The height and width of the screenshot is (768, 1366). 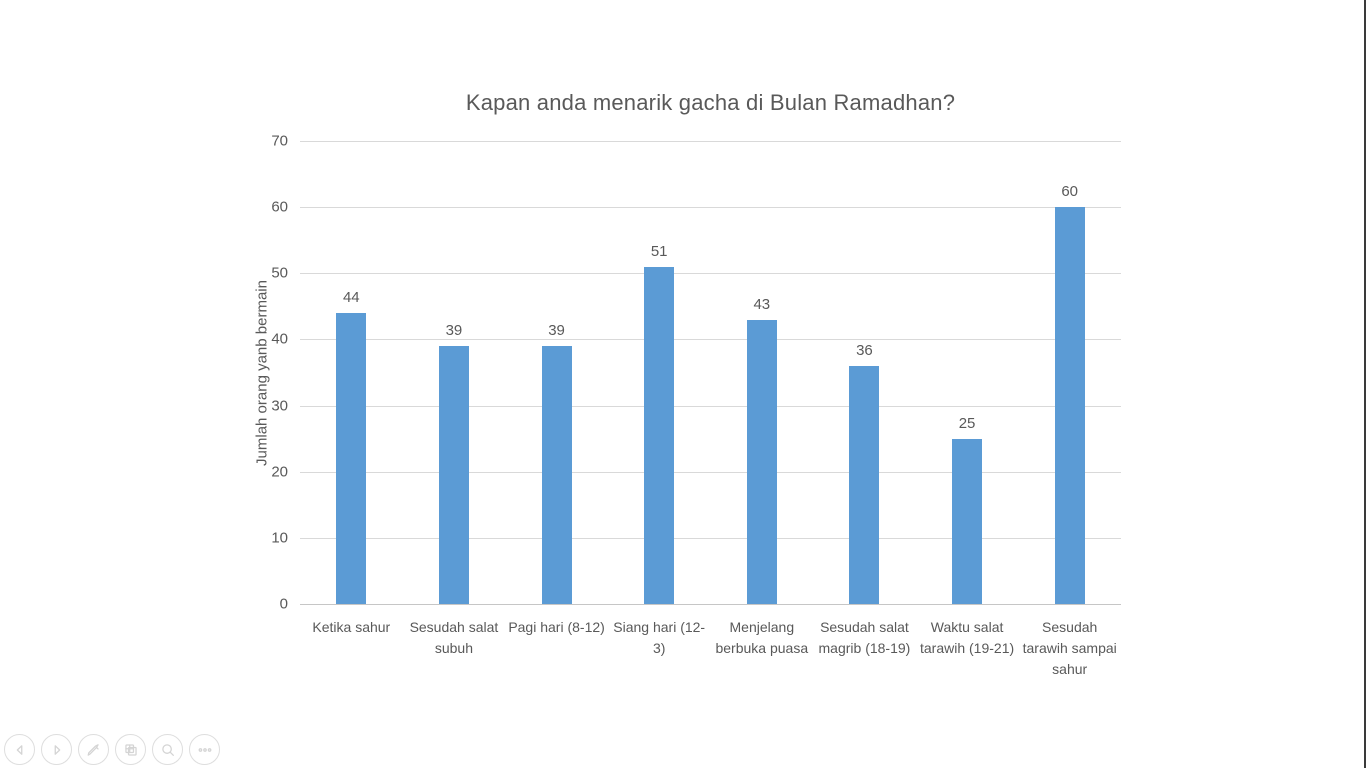 What do you see at coordinates (659, 637) in the screenshot?
I see `x-tick-label: Siang hari (12-3)` at bounding box center [659, 637].